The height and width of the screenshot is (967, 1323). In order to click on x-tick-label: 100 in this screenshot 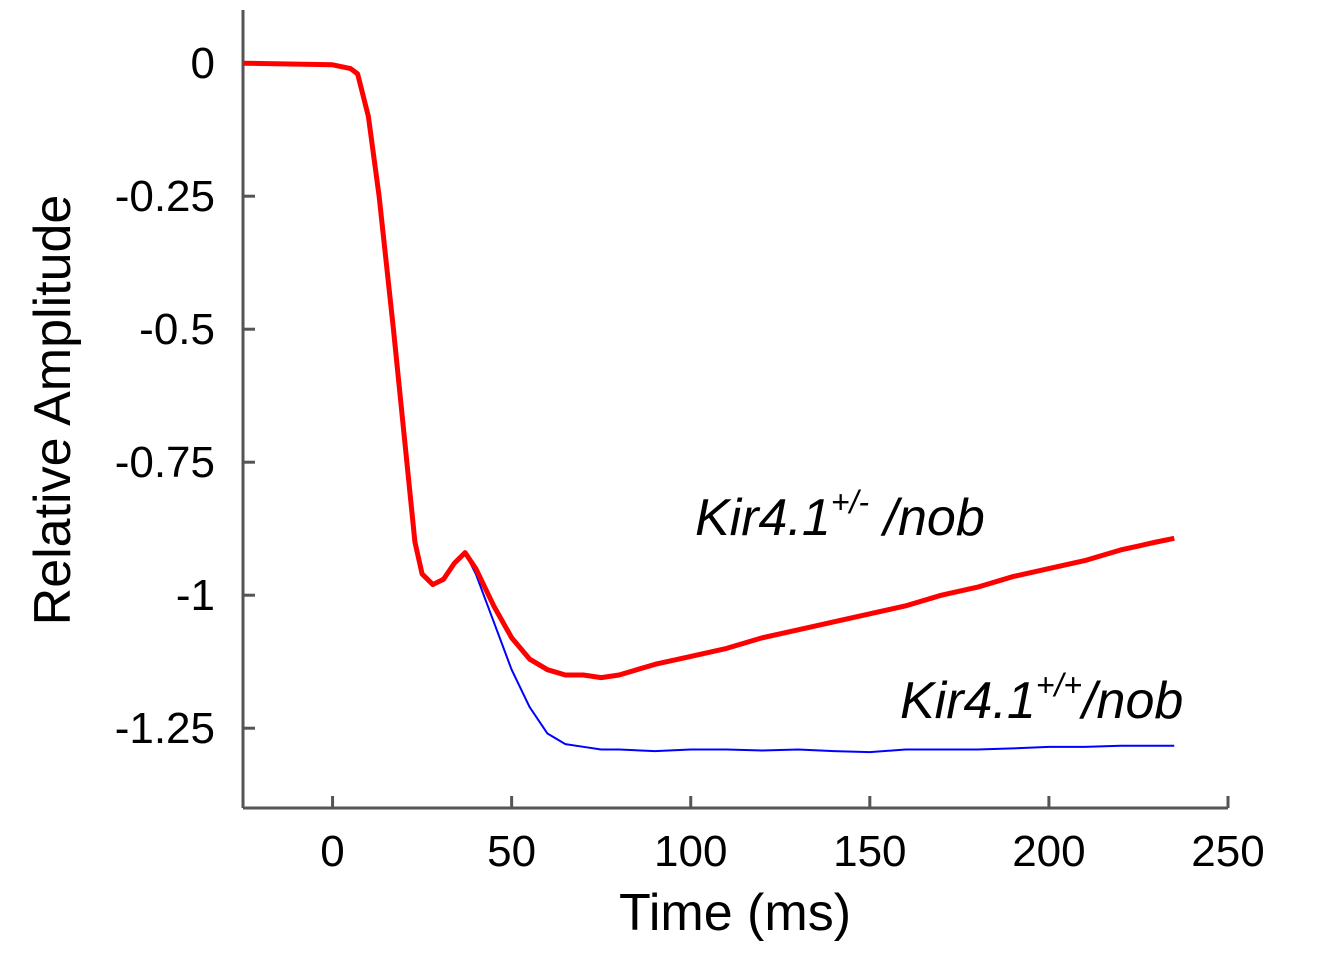, I will do `click(690, 851)`.